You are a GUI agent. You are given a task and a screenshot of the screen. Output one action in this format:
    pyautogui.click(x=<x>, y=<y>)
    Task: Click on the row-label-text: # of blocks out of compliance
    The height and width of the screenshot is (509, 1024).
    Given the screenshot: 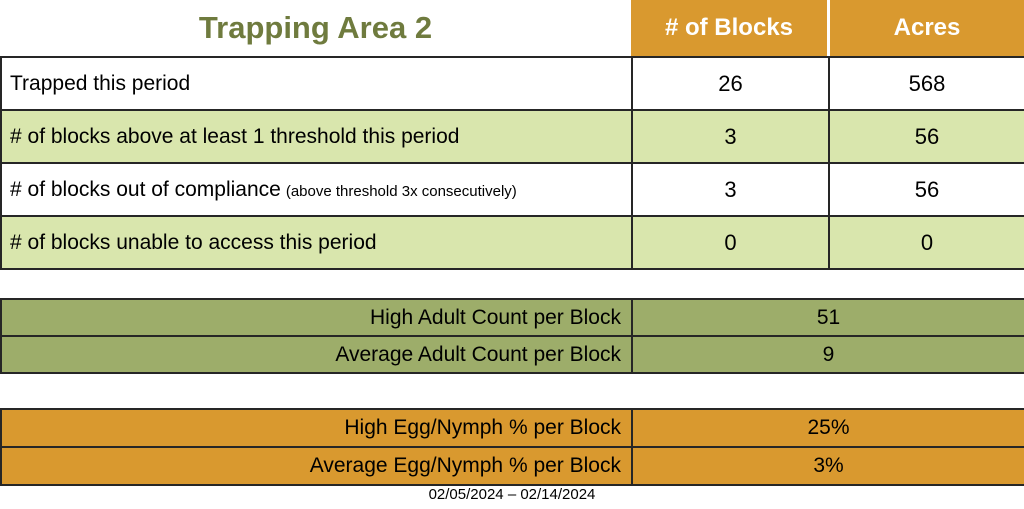 What is the action you would take?
    pyautogui.click(x=145, y=189)
    